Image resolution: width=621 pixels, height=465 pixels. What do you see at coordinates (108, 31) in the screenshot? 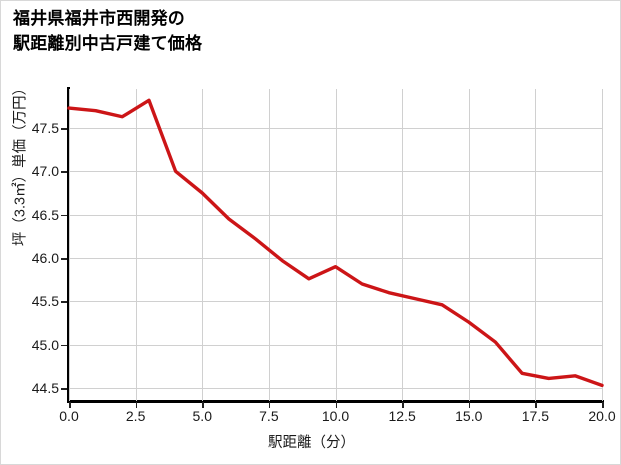
I see `chart-title: 福井県福井市西開発の 駅距離別中古戸建て価格` at bounding box center [108, 31].